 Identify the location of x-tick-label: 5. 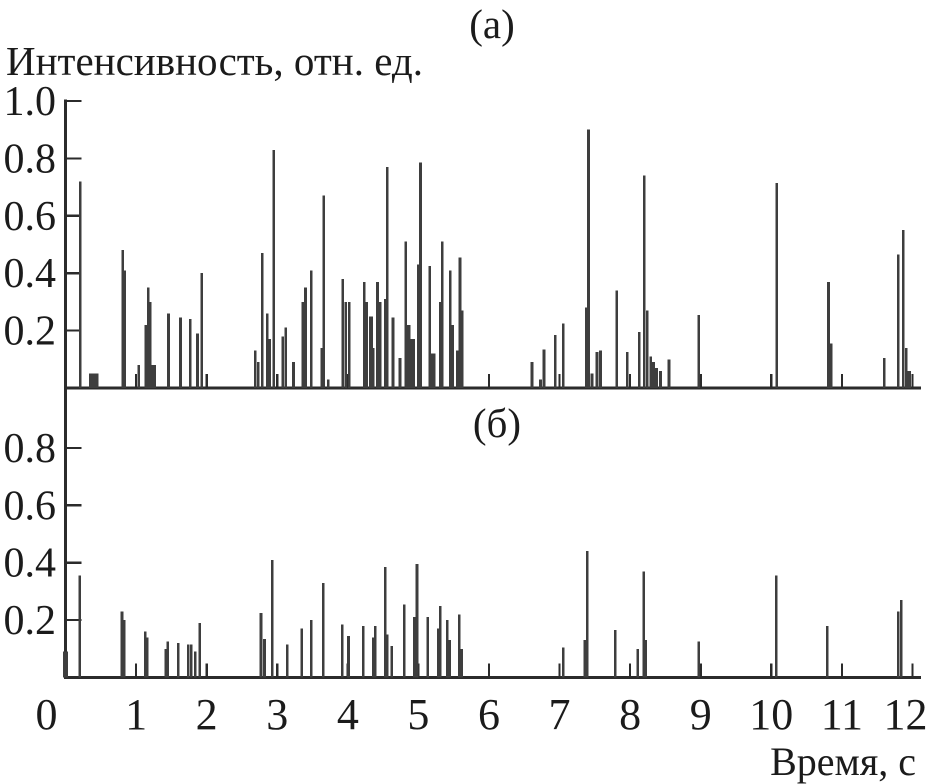
(418, 714).